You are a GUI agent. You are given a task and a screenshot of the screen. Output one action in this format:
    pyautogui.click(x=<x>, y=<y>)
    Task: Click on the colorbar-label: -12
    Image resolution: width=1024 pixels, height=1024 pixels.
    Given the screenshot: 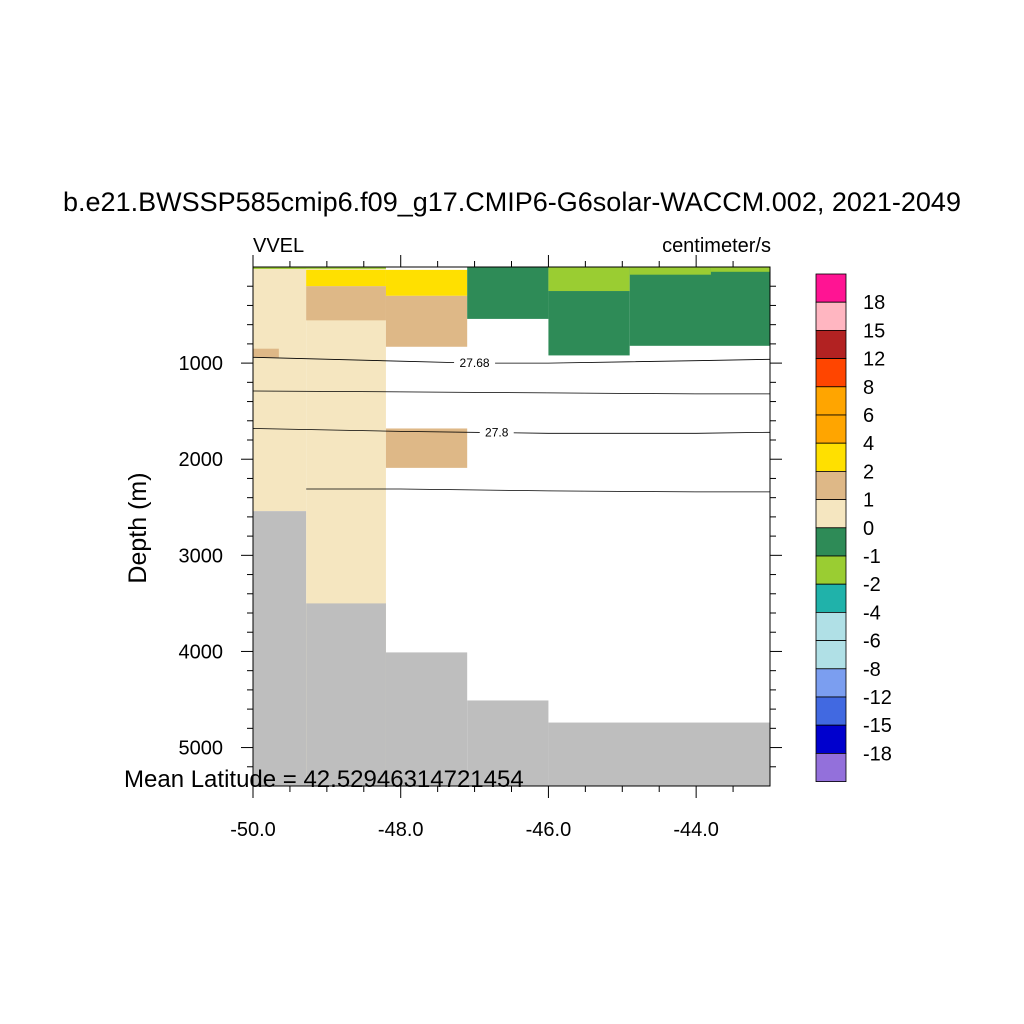 What is the action you would take?
    pyautogui.click(x=877, y=698)
    